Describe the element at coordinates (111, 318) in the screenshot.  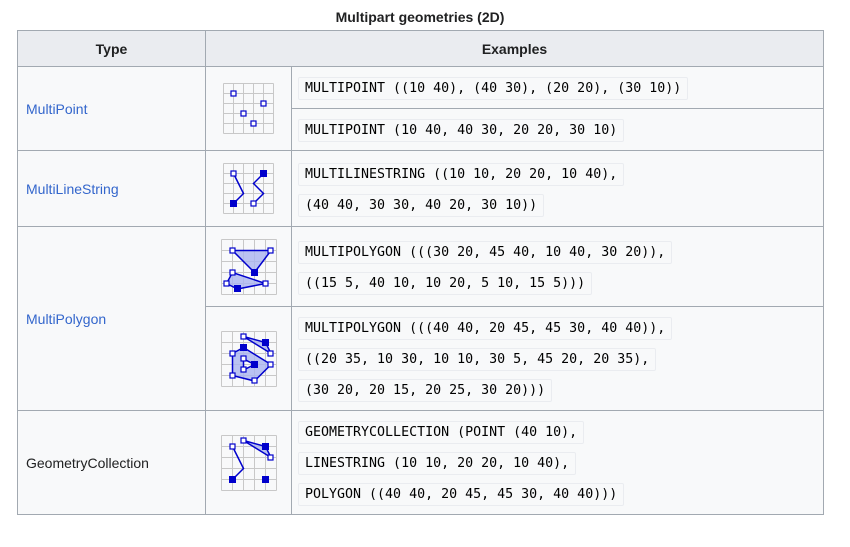
I see `type-cell: MultiPolygon` at that location.